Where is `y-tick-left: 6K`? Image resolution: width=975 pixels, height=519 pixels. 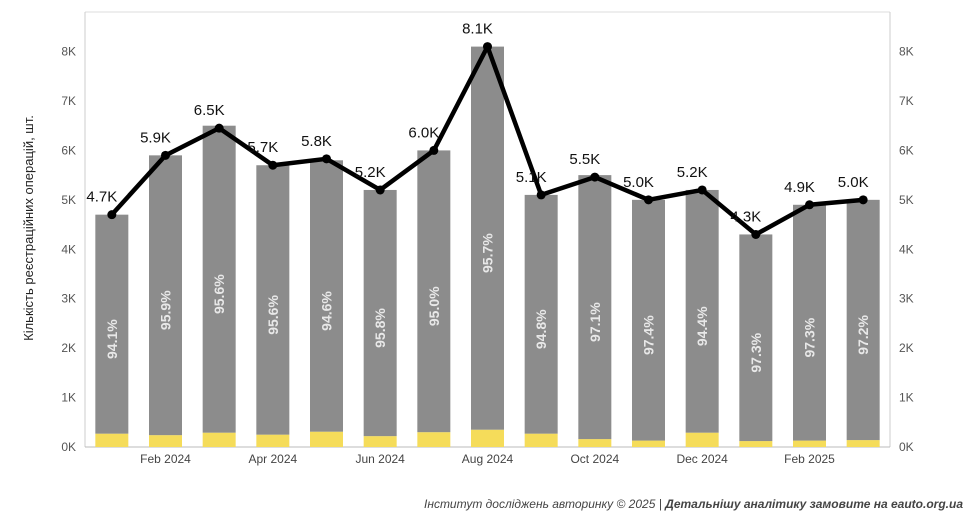 y-tick-left: 6K is located at coordinates (68, 150).